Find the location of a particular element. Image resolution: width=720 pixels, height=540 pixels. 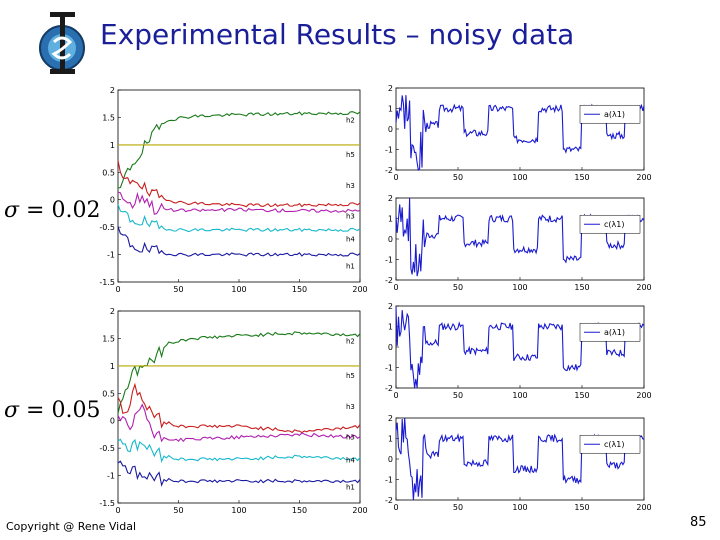

series-line-h4 is located at coordinates (239, 218).